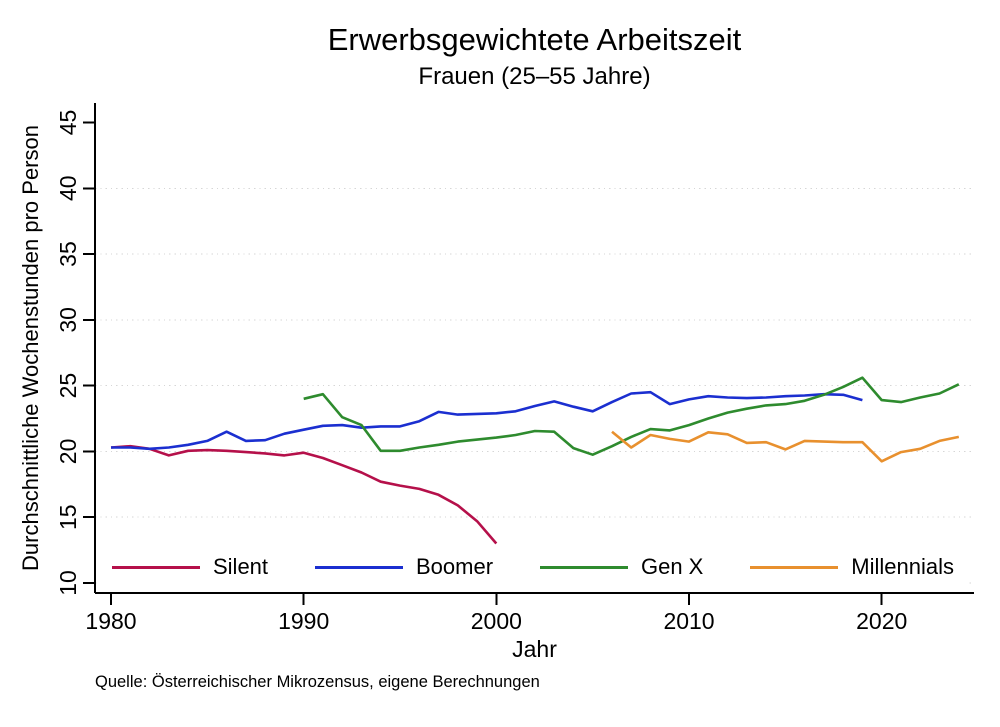 The height and width of the screenshot is (727, 1000). Describe the element at coordinates (534, 649) in the screenshot. I see `x-axis-title: Jahr` at that location.